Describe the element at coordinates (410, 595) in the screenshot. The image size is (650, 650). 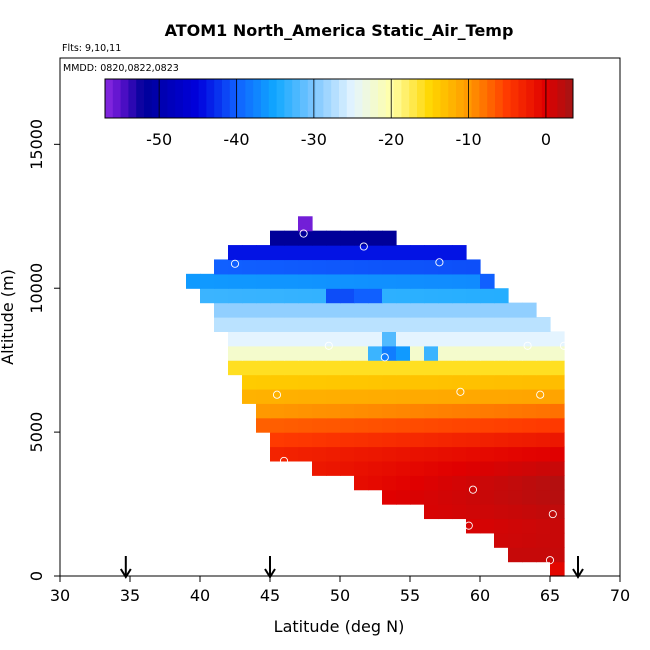
I see `x-tick-label: 55` at that location.